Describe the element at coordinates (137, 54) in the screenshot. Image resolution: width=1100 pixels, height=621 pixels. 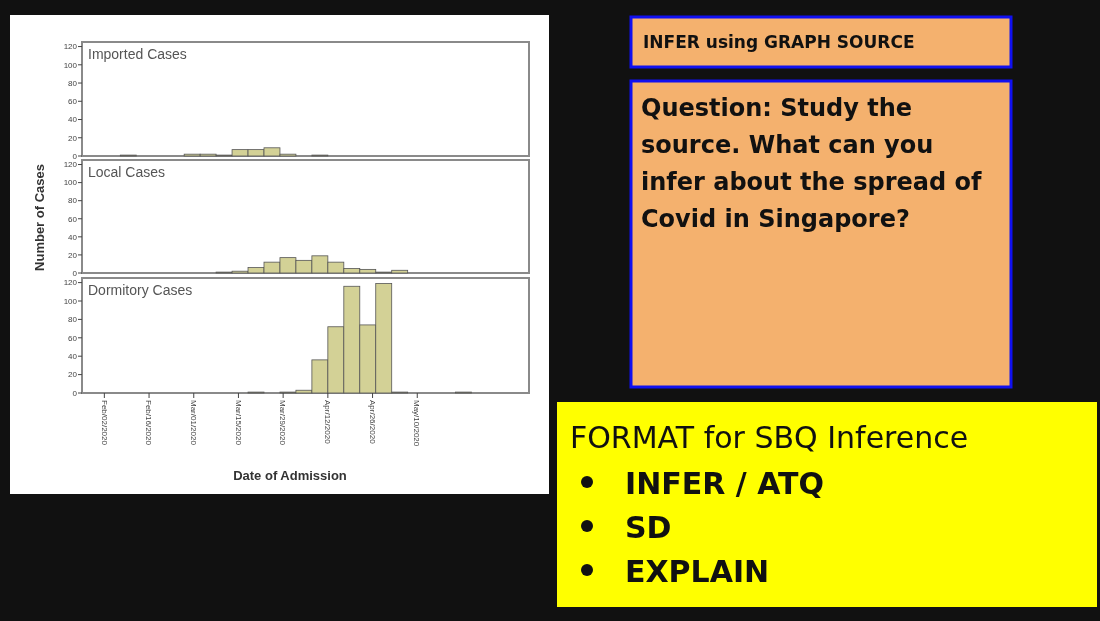
I see `chart-title: Imported Cases` at that location.